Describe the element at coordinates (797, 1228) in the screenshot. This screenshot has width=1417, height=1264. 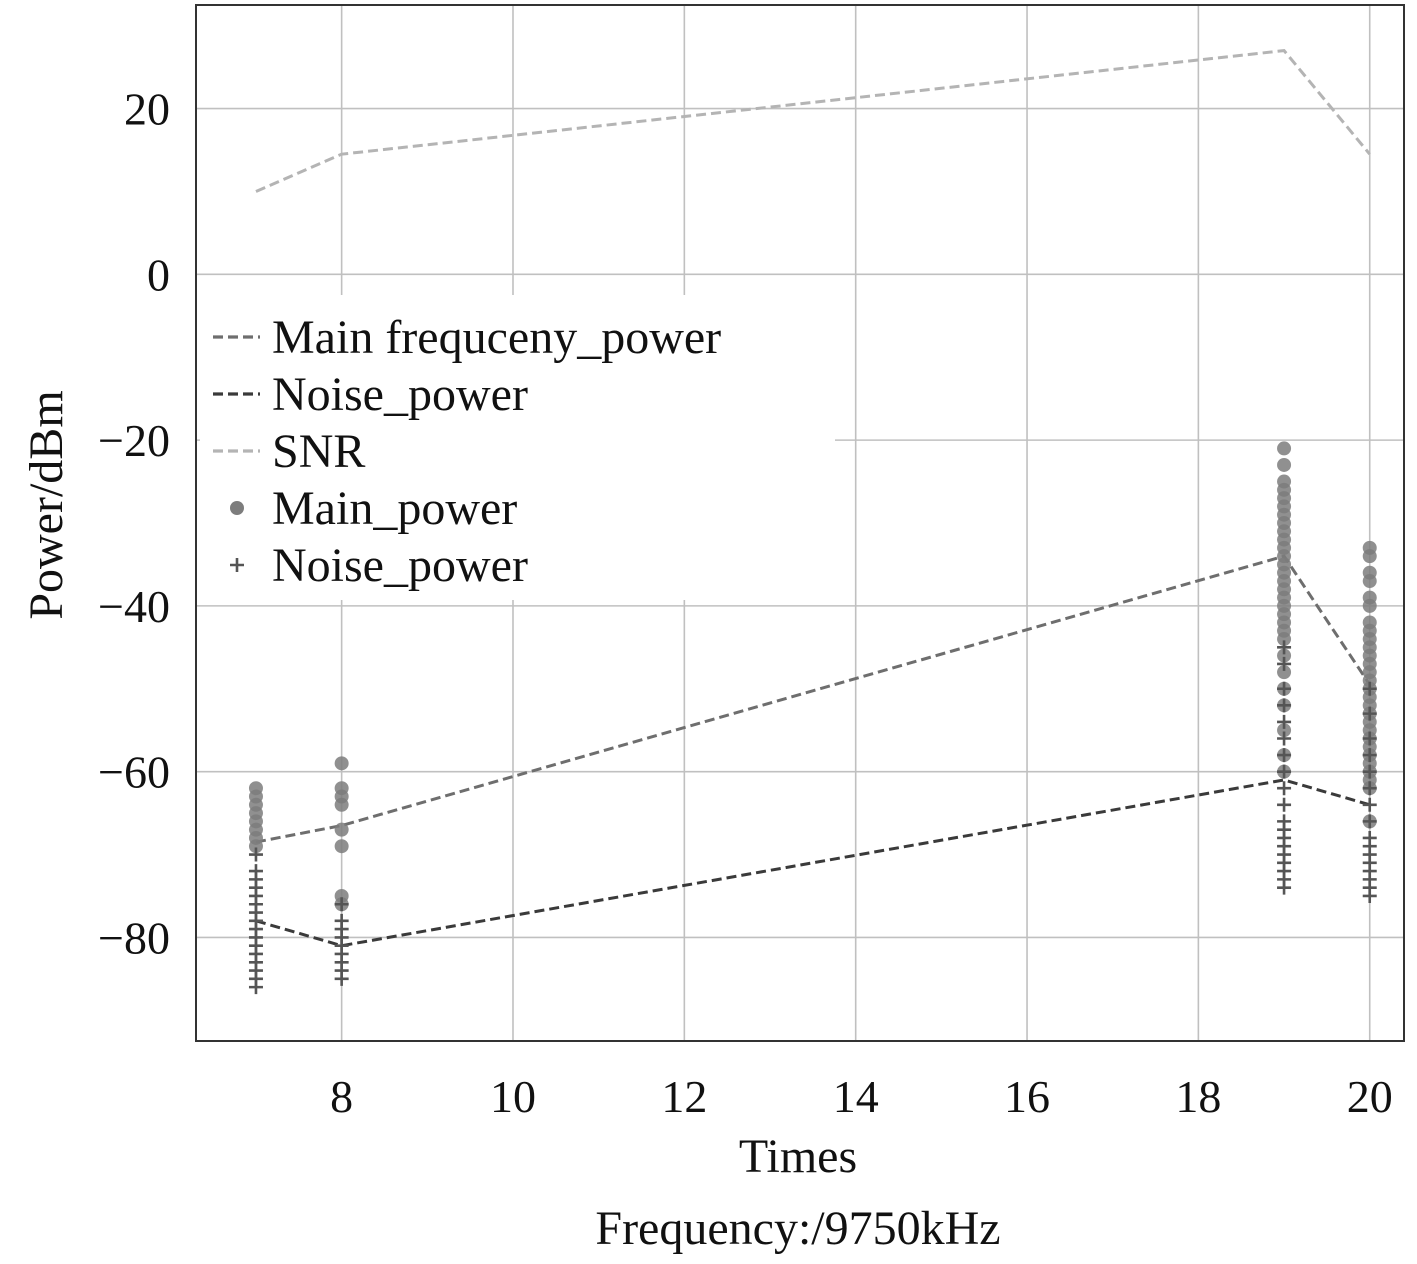
I see `x-axis-sublabel: Frequency:/9750kHz` at that location.